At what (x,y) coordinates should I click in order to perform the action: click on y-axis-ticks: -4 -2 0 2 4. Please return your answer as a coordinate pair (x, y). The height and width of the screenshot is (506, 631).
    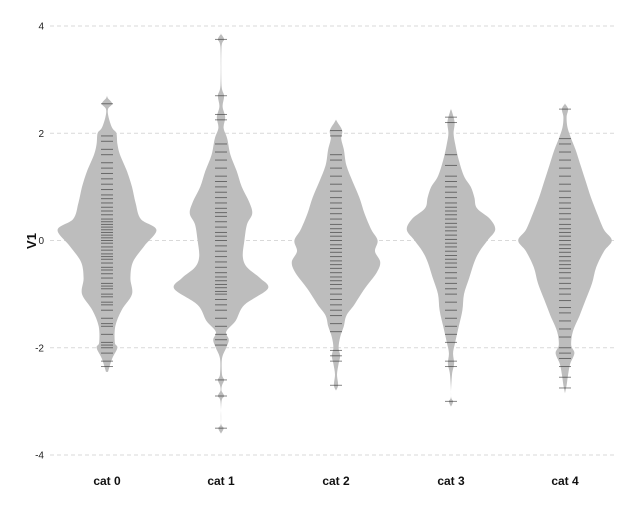
    Looking at the image, I should click on (39, 242).